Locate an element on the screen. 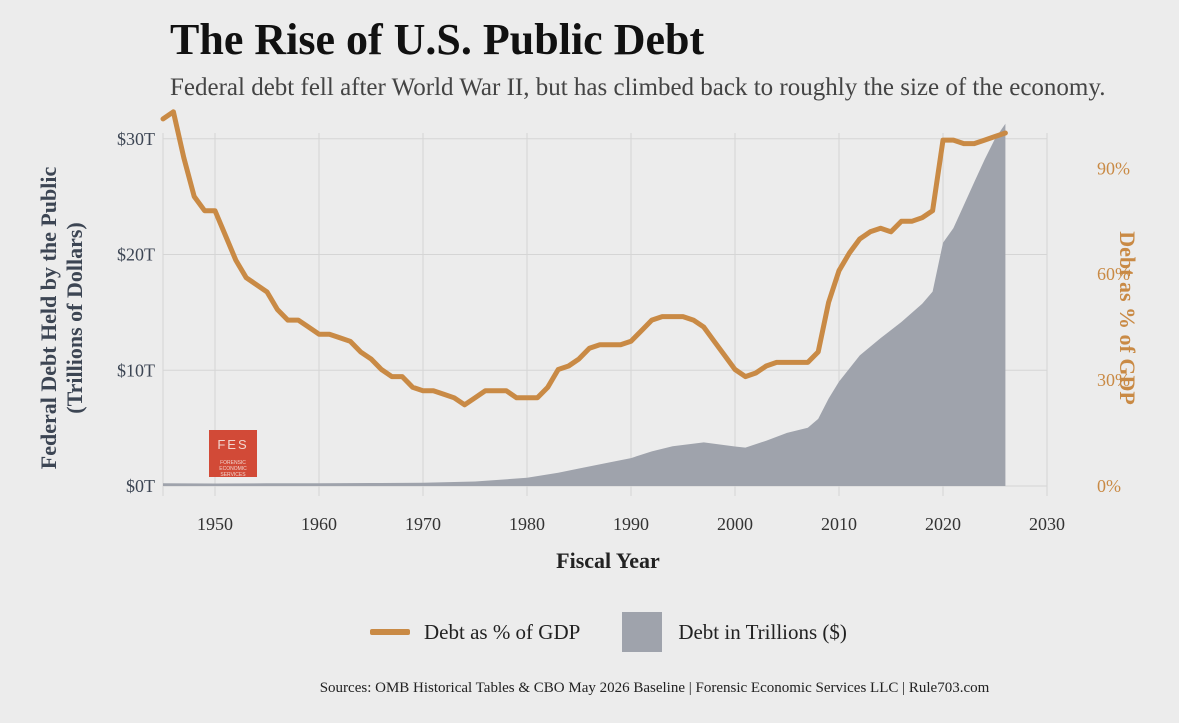 This screenshot has height=723, width=1179. x-tick-label: 1960 is located at coordinates (319, 524).